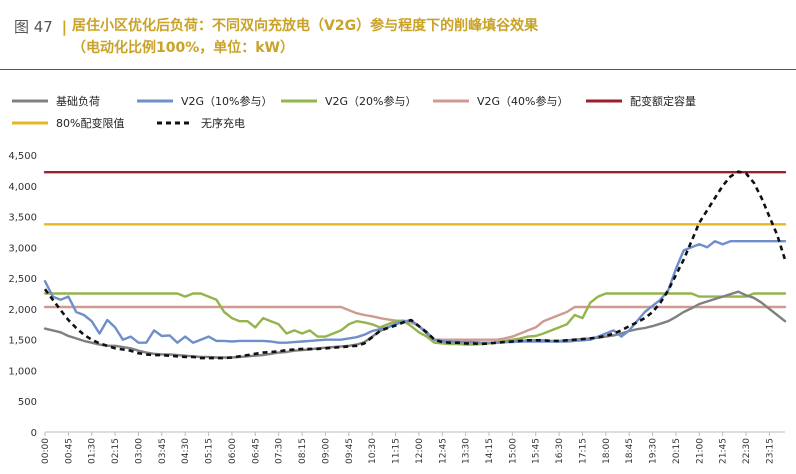 Image resolution: width=796 pixels, height=474 pixels. What do you see at coordinates (467, 451) in the screenshot?
I see `x-tick-label: 13:30` at bounding box center [467, 451].